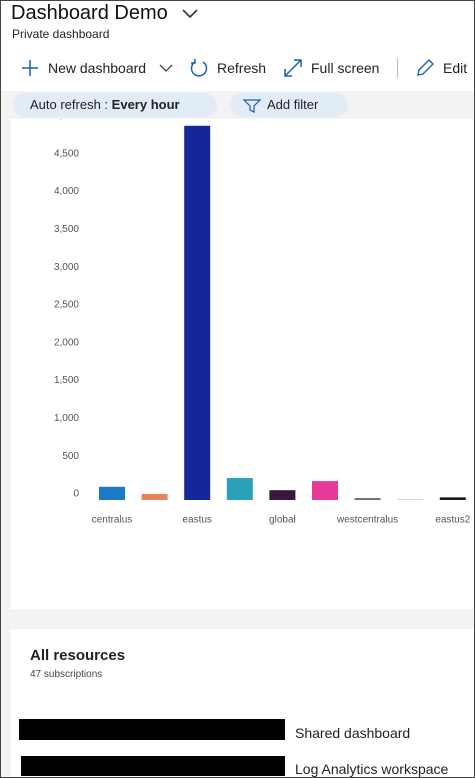 This screenshot has width=475, height=778. I want to click on x-tick-label: centralus, so click(112, 520).